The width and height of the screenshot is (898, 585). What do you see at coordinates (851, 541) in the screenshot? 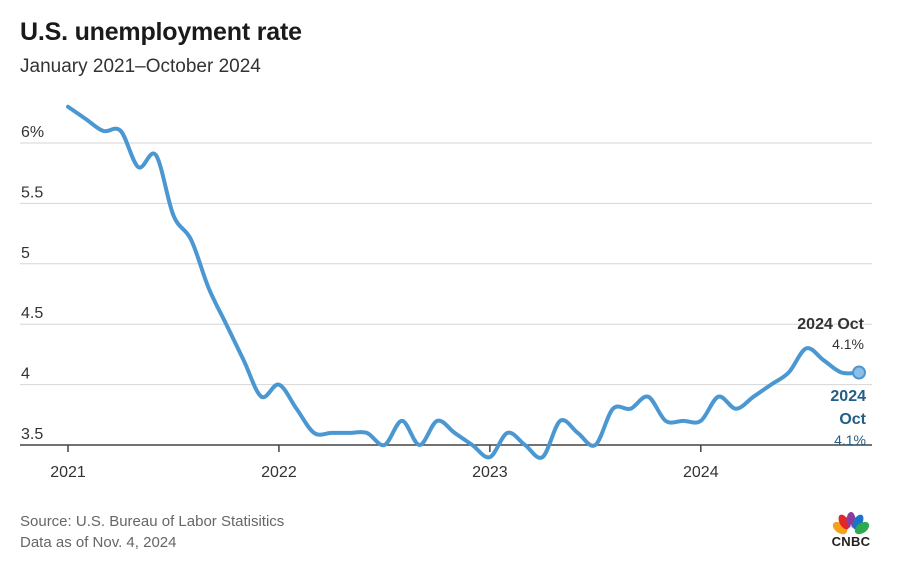
I see `logo-text: CNBC` at bounding box center [851, 541].